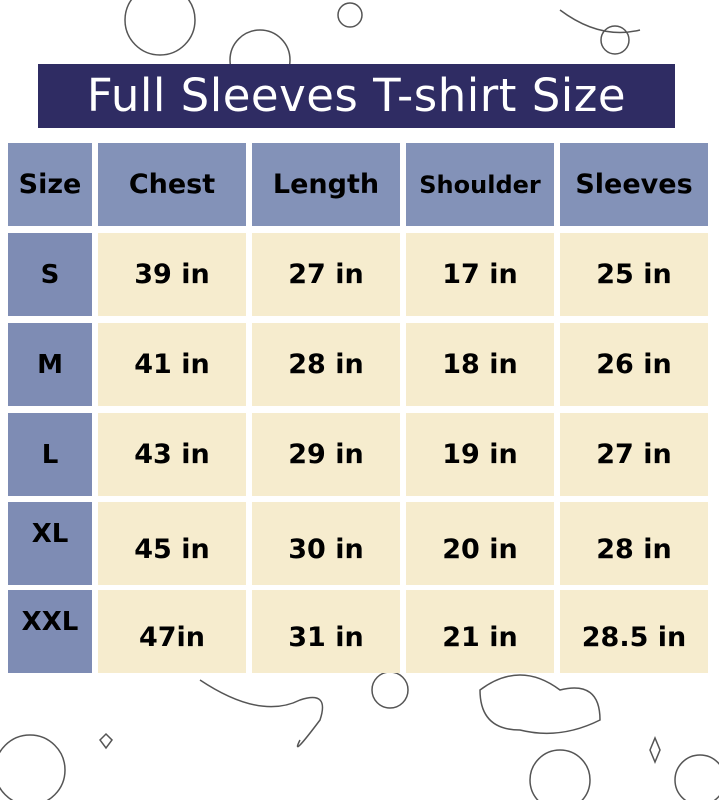 The image size is (719, 800). Describe the element at coordinates (50, 454) in the screenshot. I see `size-label: L` at that location.